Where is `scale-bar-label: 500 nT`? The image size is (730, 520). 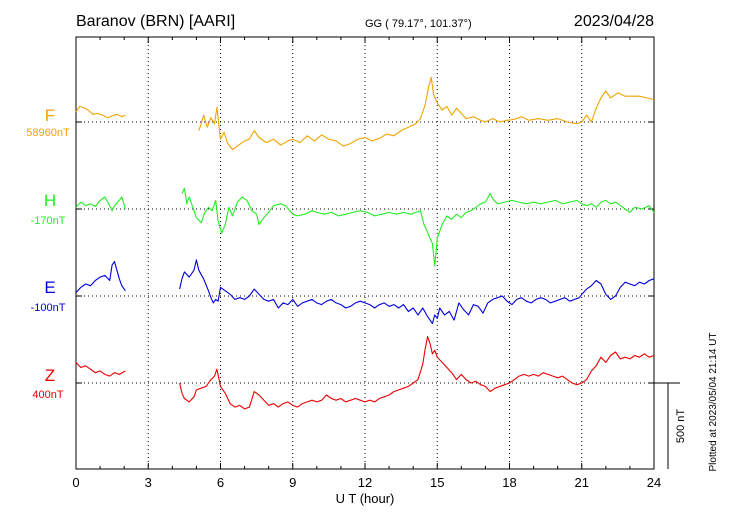
scale-bar-label: 500 nT is located at coordinates (681, 426).